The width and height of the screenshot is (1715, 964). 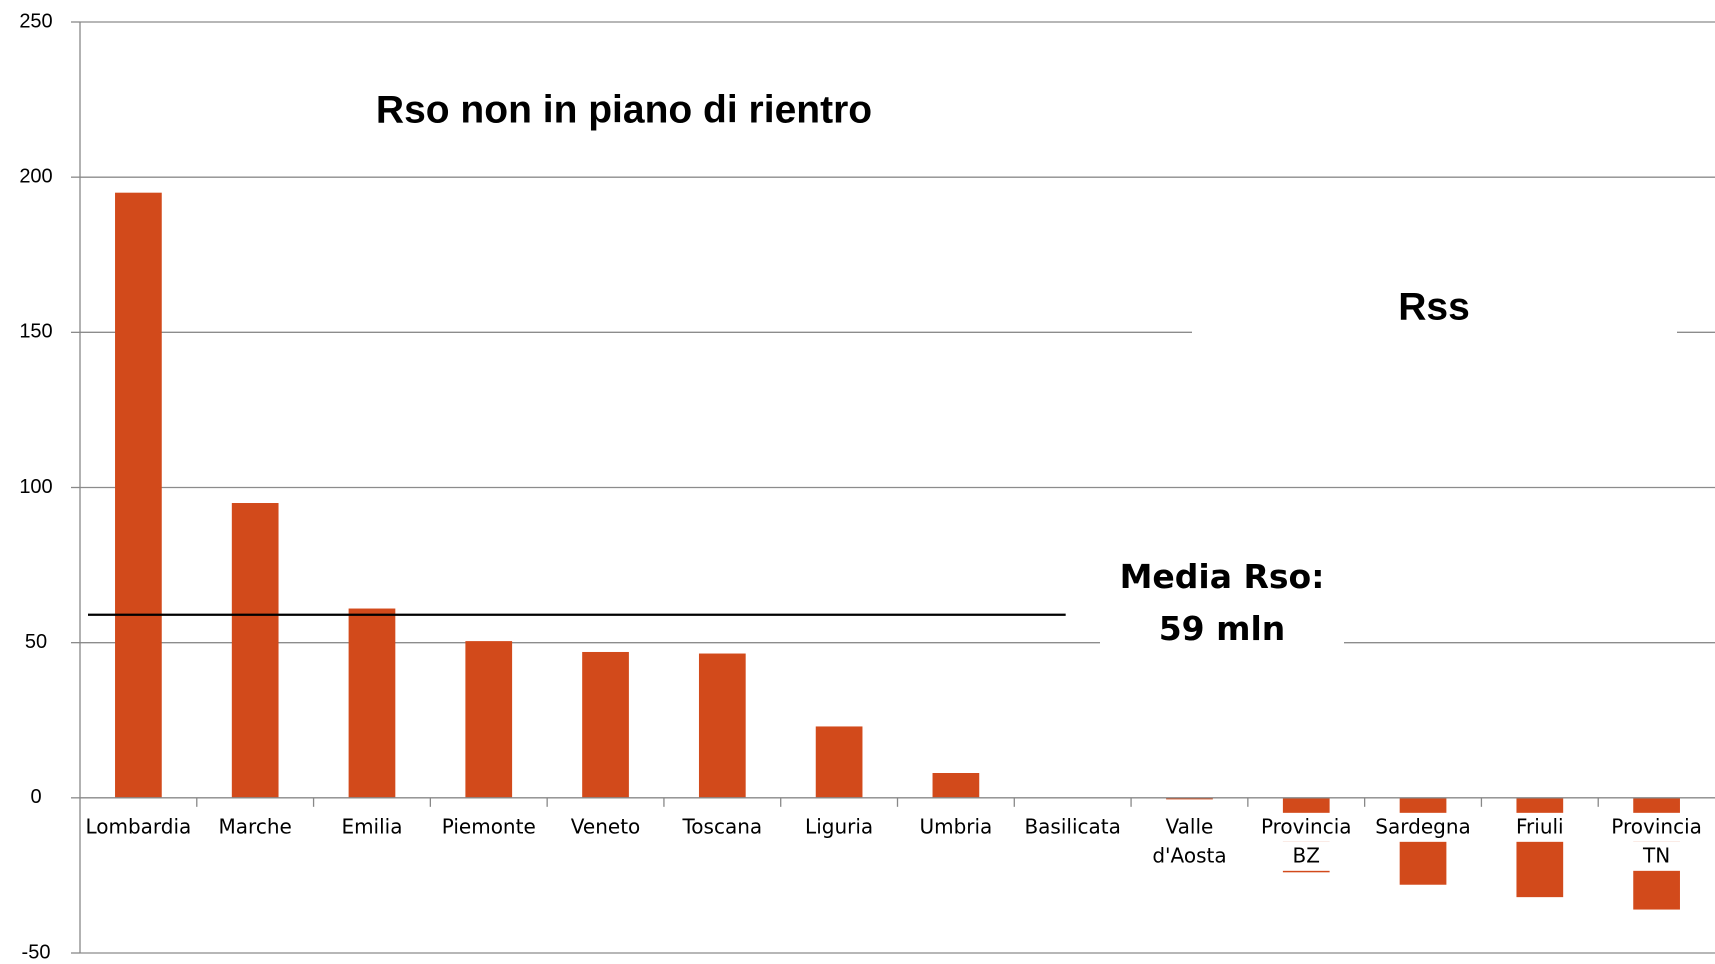 I want to click on x-tick-label: Sardegna, so click(x=1422, y=826).